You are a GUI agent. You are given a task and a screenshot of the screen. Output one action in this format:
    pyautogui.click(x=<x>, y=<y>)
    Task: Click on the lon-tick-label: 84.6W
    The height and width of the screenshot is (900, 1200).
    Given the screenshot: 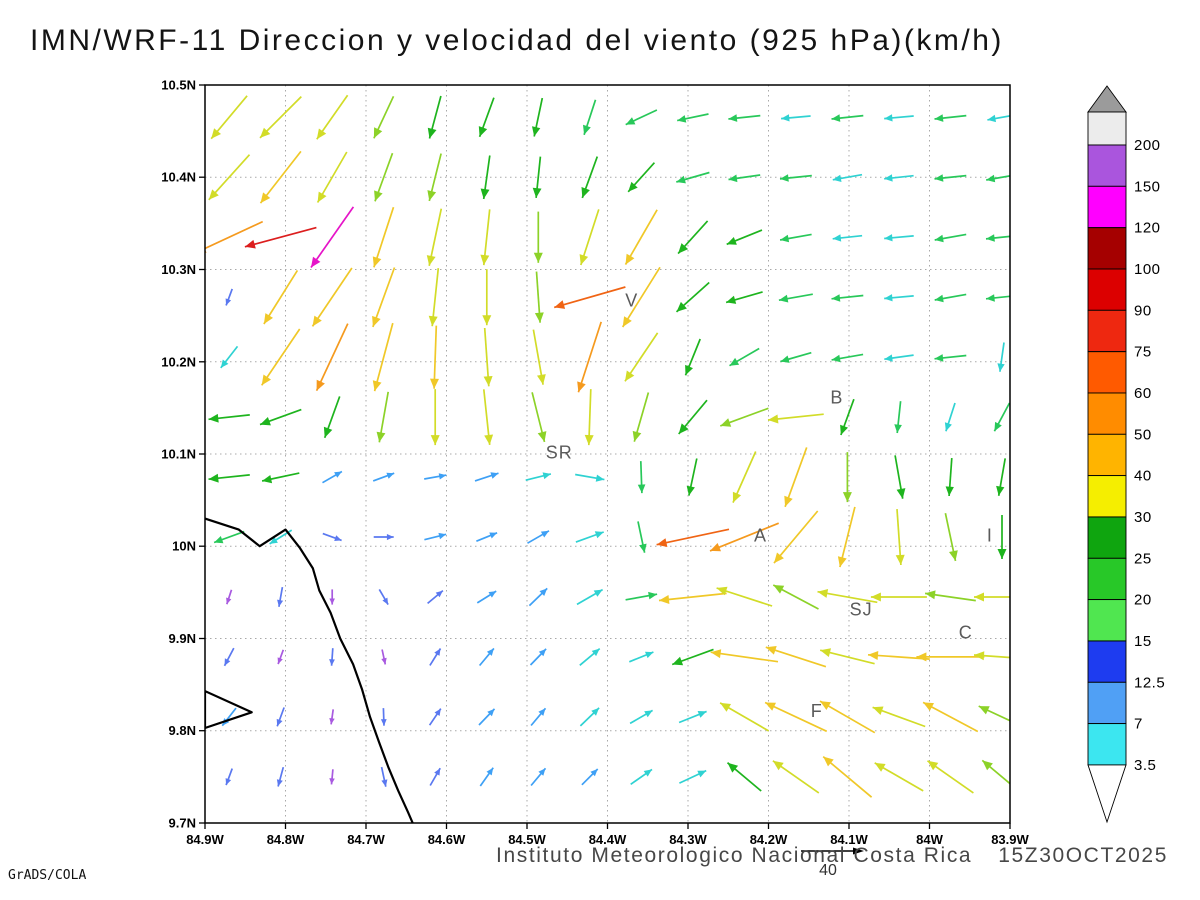 What is the action you would take?
    pyautogui.click(x=447, y=839)
    